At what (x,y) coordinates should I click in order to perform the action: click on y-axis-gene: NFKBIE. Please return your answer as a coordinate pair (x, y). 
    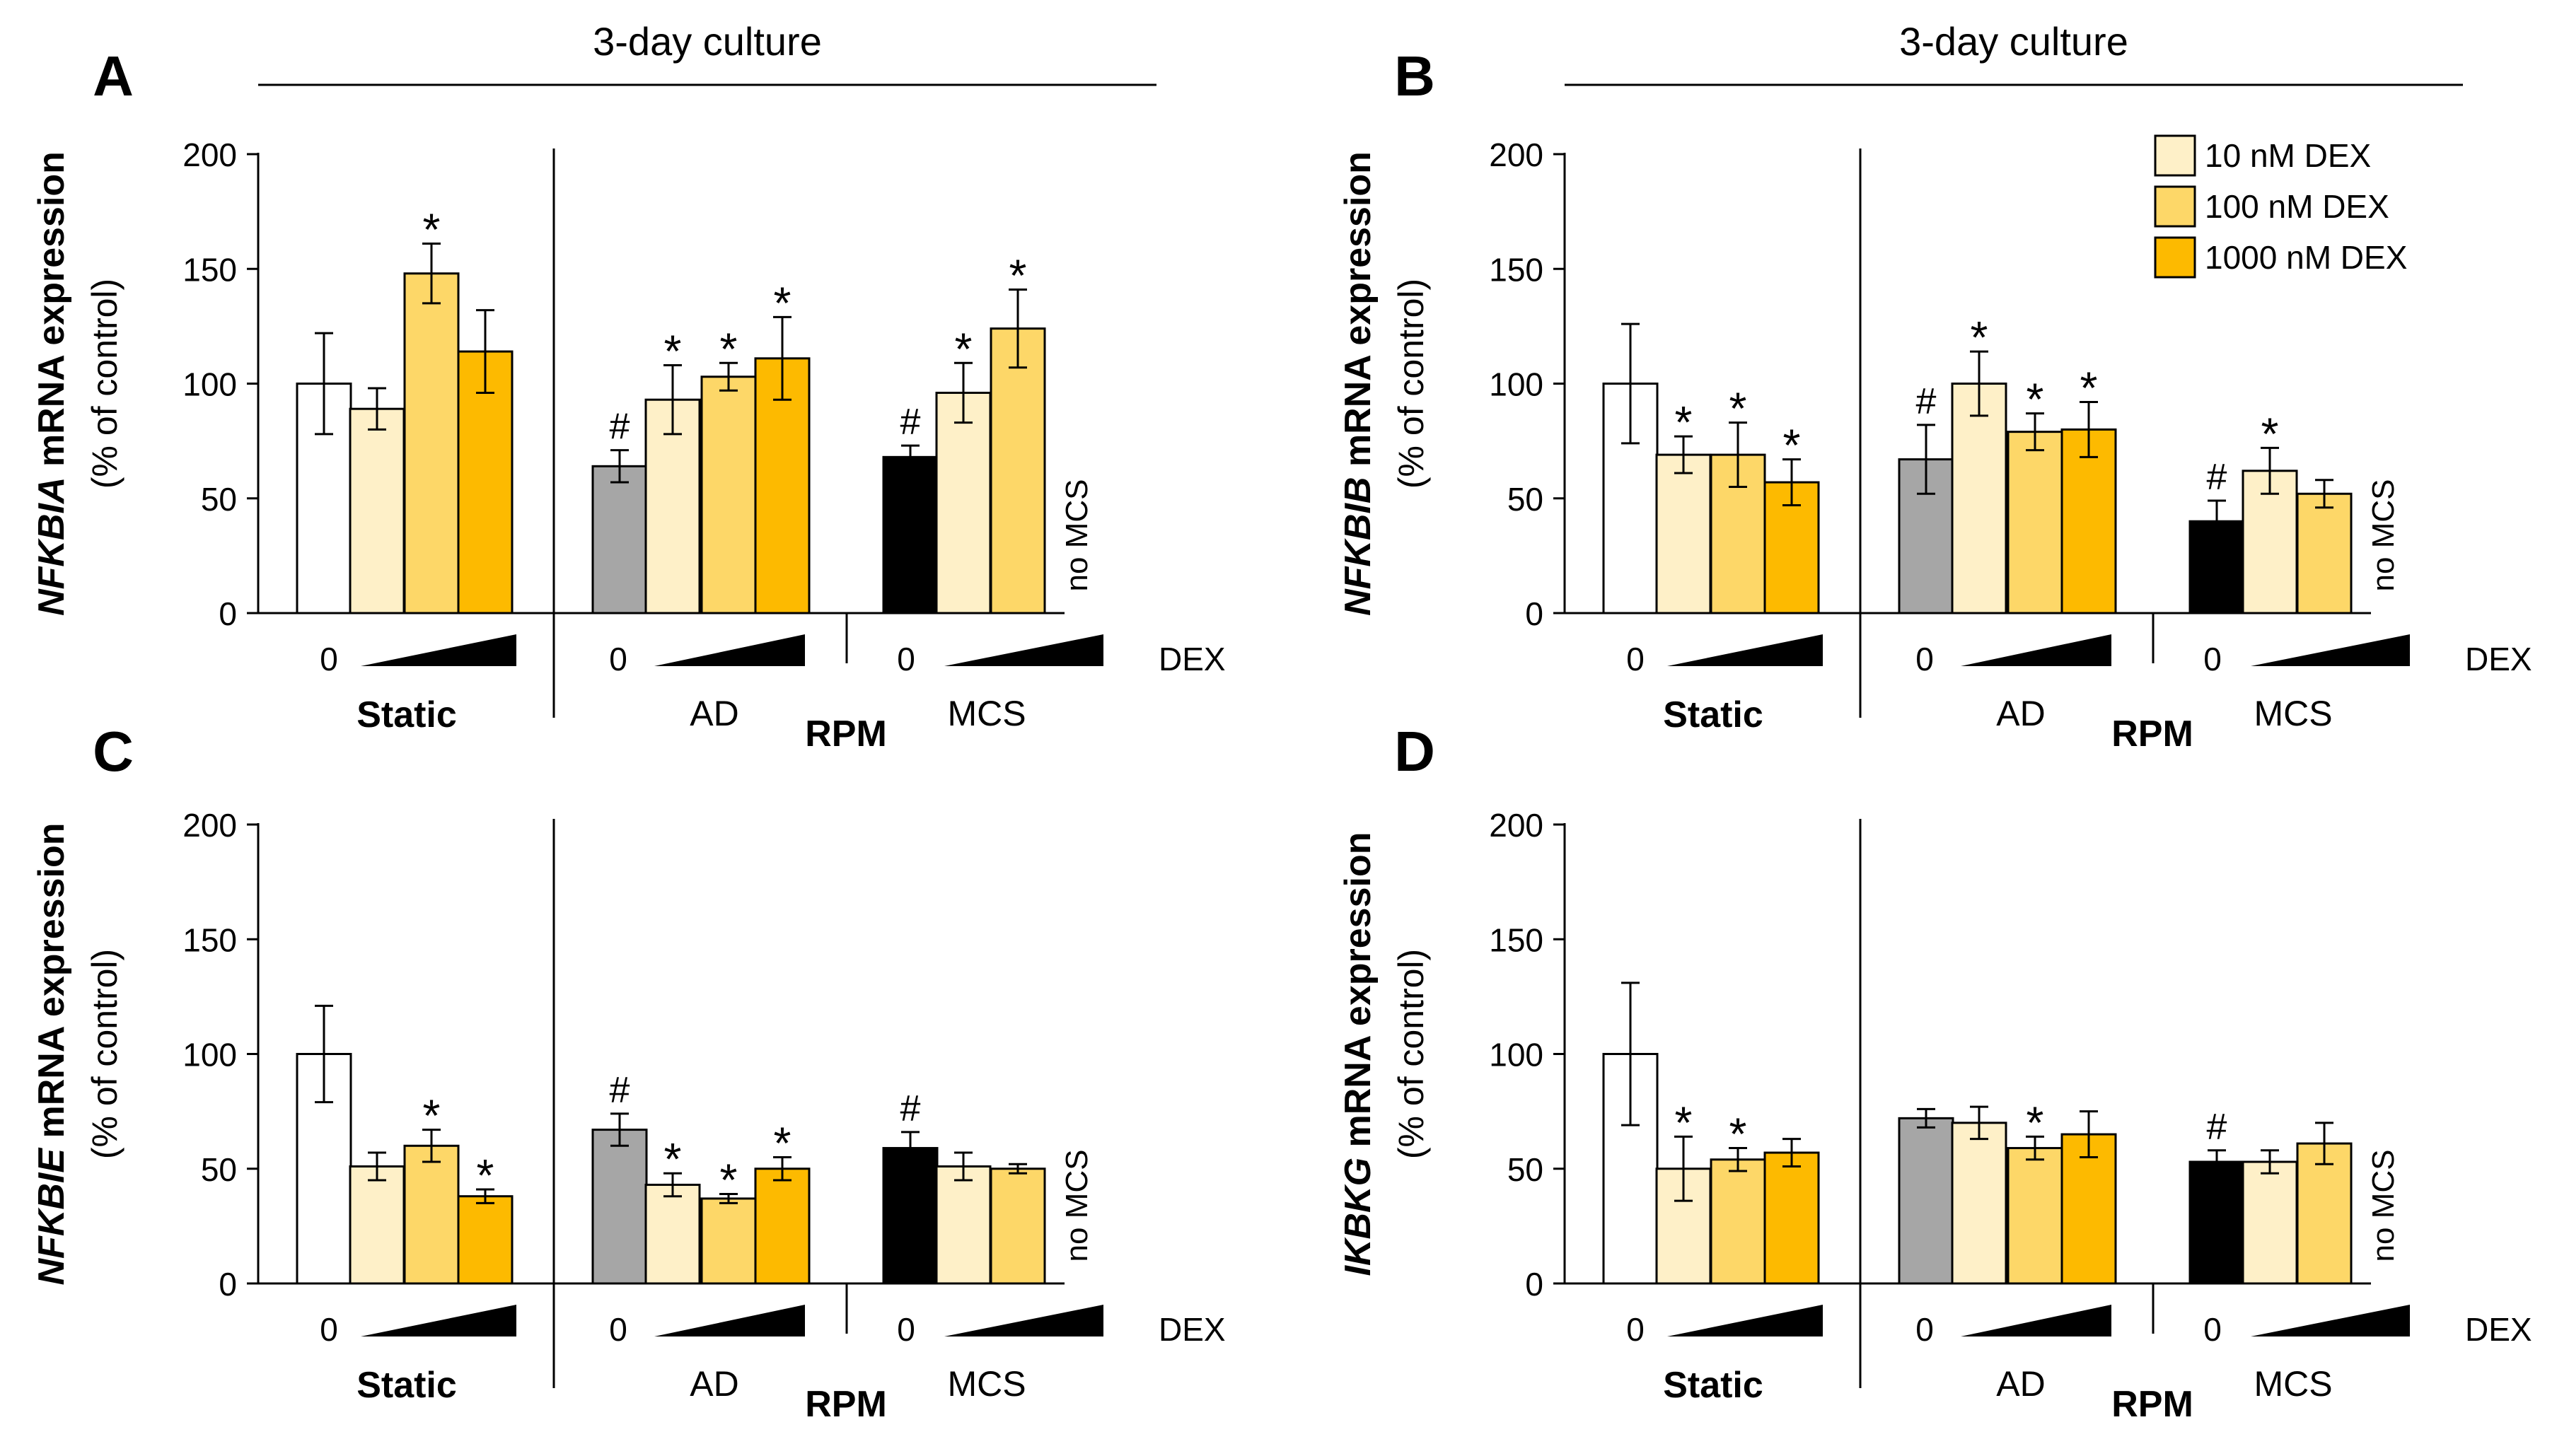
    Looking at the image, I should click on (51, 1217).